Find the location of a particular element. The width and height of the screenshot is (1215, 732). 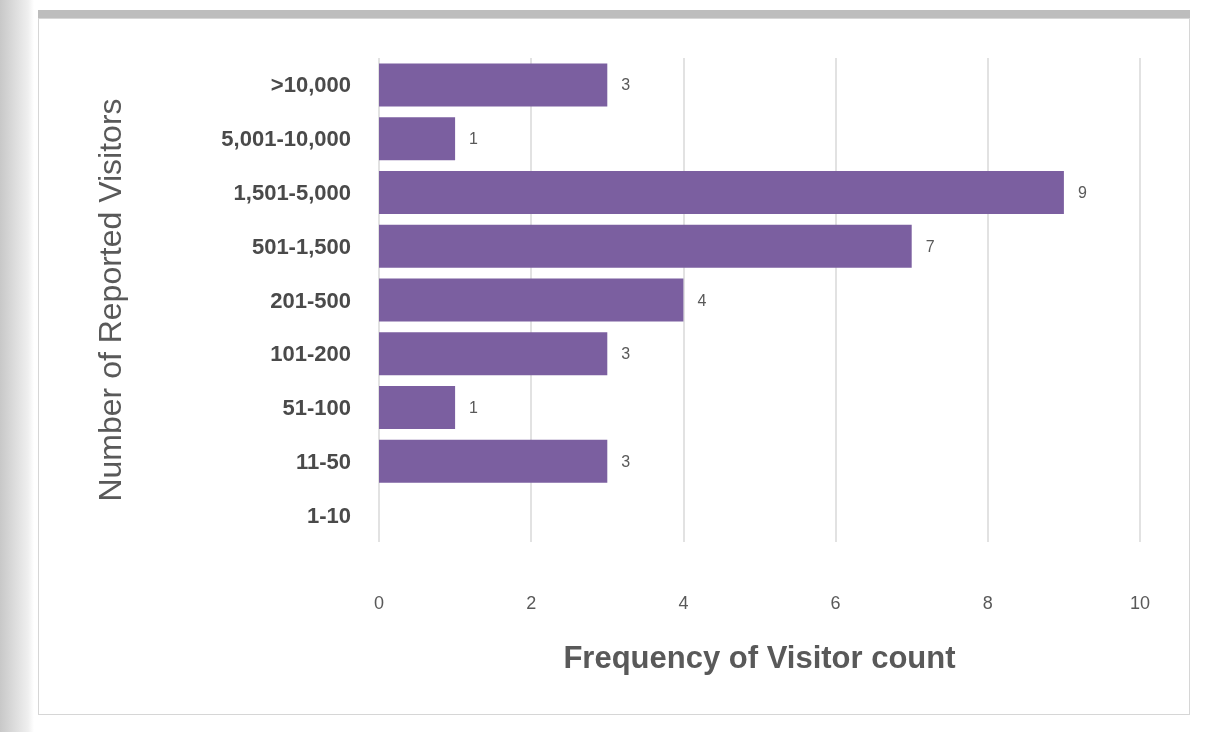

y-tick-label: 1-10 is located at coordinates (328, 515).